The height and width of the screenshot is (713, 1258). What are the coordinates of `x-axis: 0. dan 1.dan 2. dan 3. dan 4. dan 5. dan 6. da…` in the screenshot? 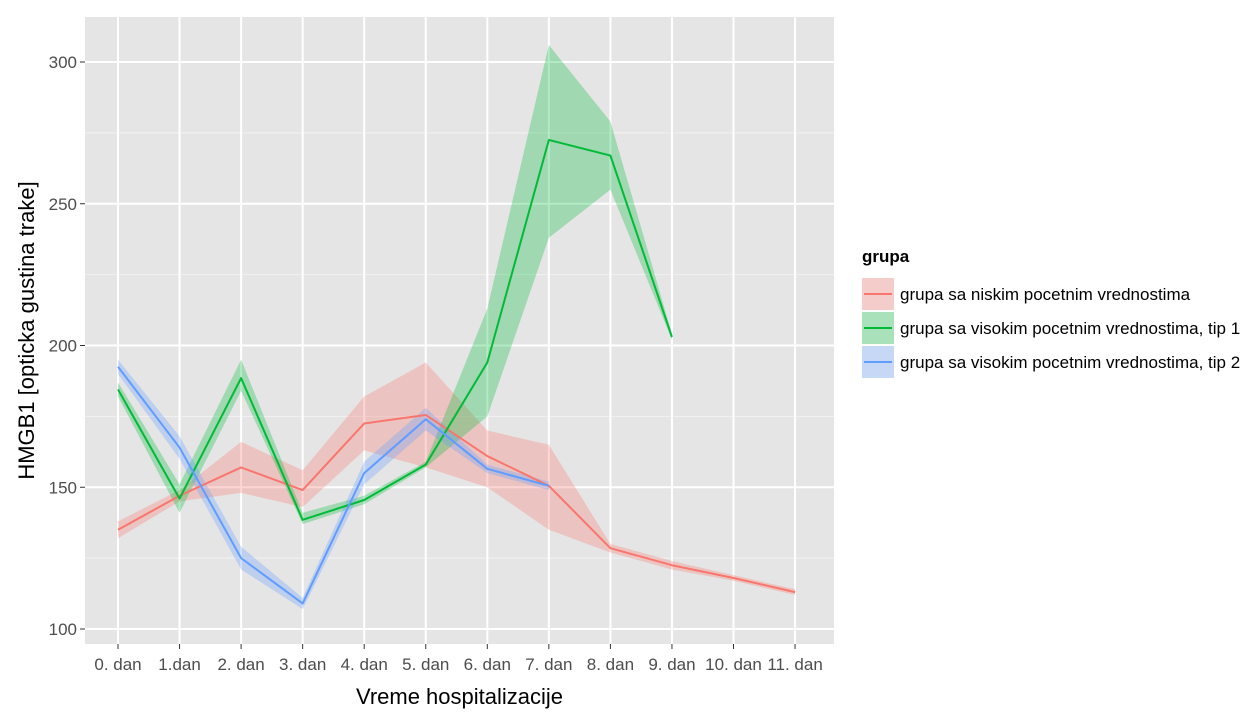 It's located at (458, 659).